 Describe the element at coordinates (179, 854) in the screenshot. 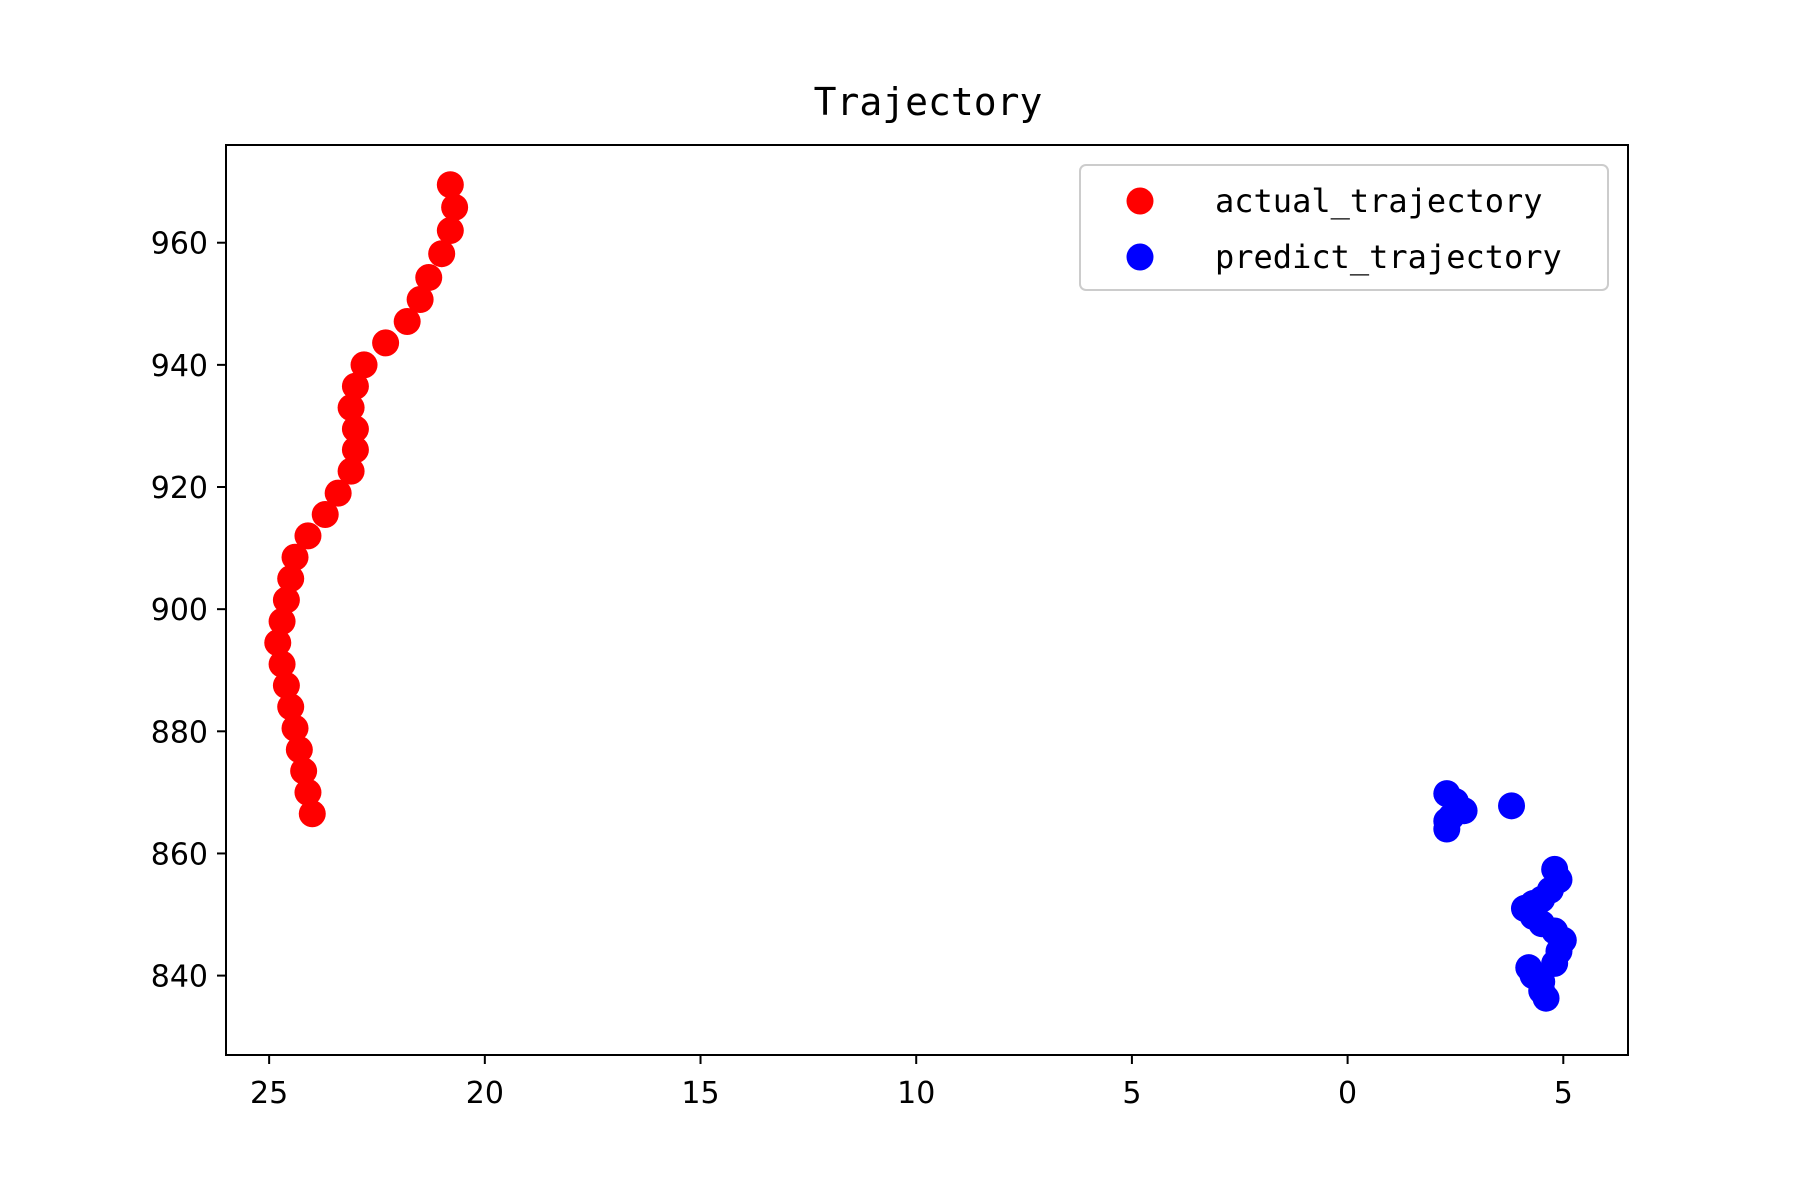

I see `y-tick-label: 860` at that location.